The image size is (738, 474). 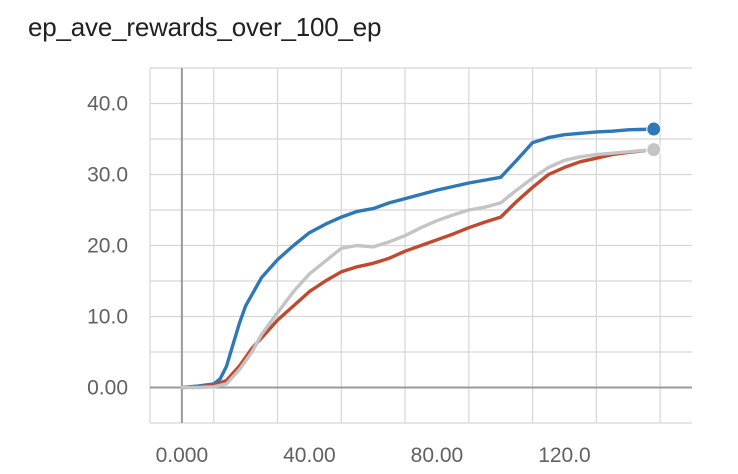 What do you see at coordinates (182, 455) in the screenshot?
I see `x-tick-label: 0.000` at bounding box center [182, 455].